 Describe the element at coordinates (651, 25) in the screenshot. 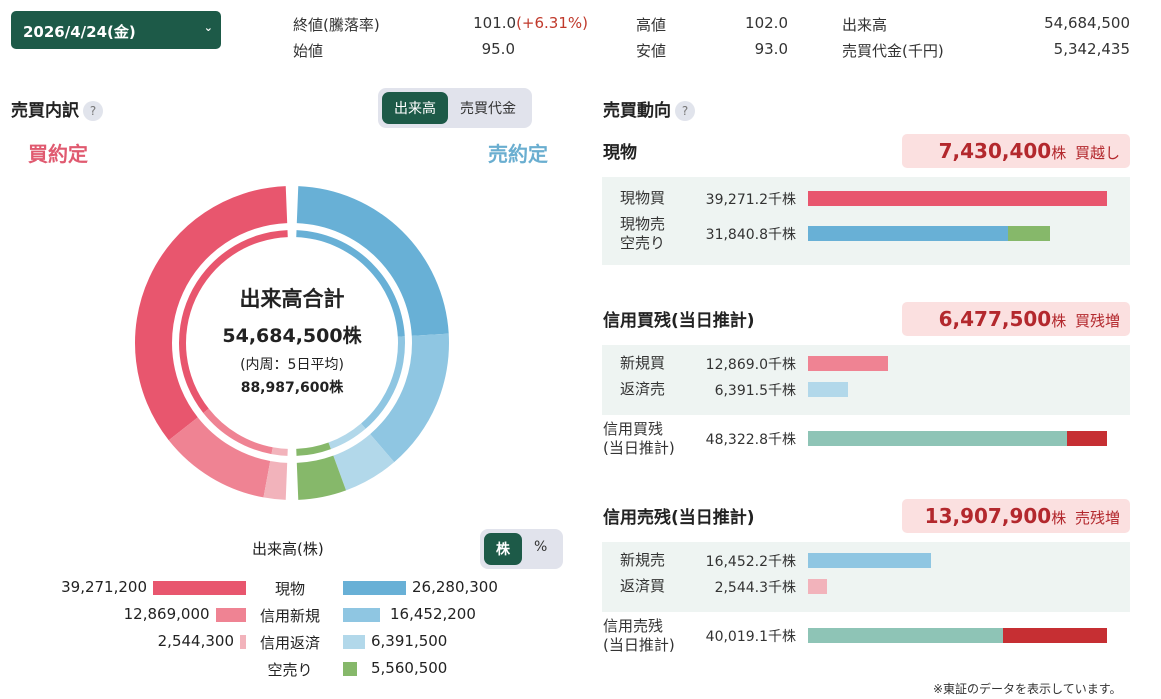

I see `high-label: 高値` at that location.